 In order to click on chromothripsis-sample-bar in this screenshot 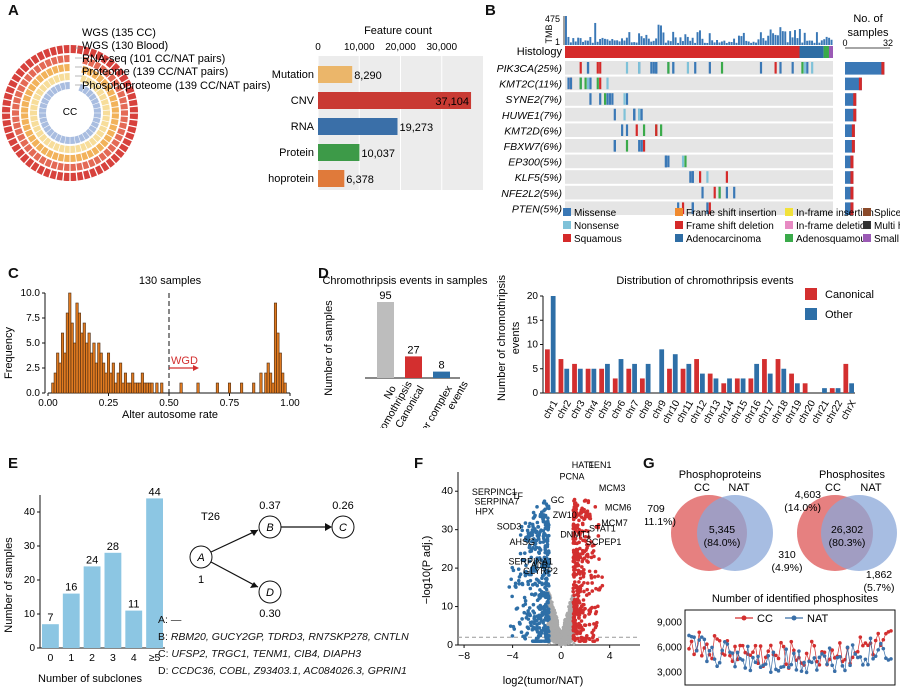, I will do `click(385, 340)`.